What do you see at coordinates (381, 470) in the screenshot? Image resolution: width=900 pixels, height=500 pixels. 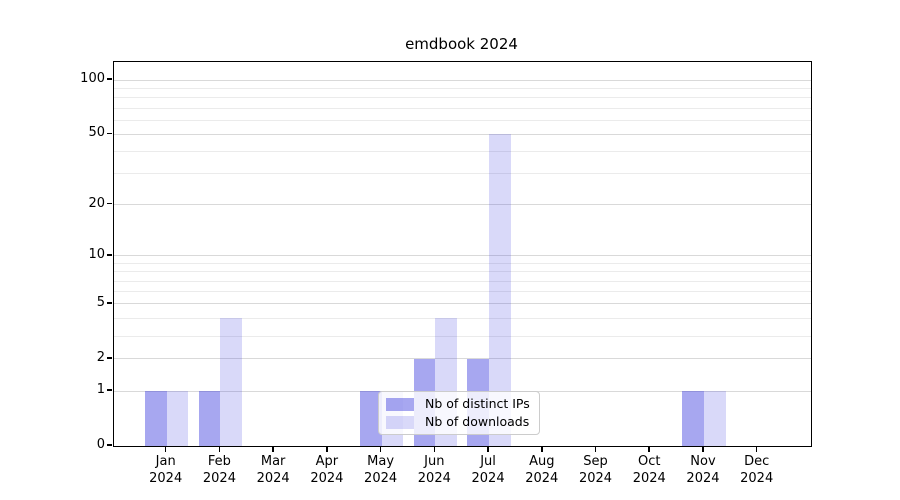 I see `x-tick-label: May 2024` at bounding box center [381, 470].